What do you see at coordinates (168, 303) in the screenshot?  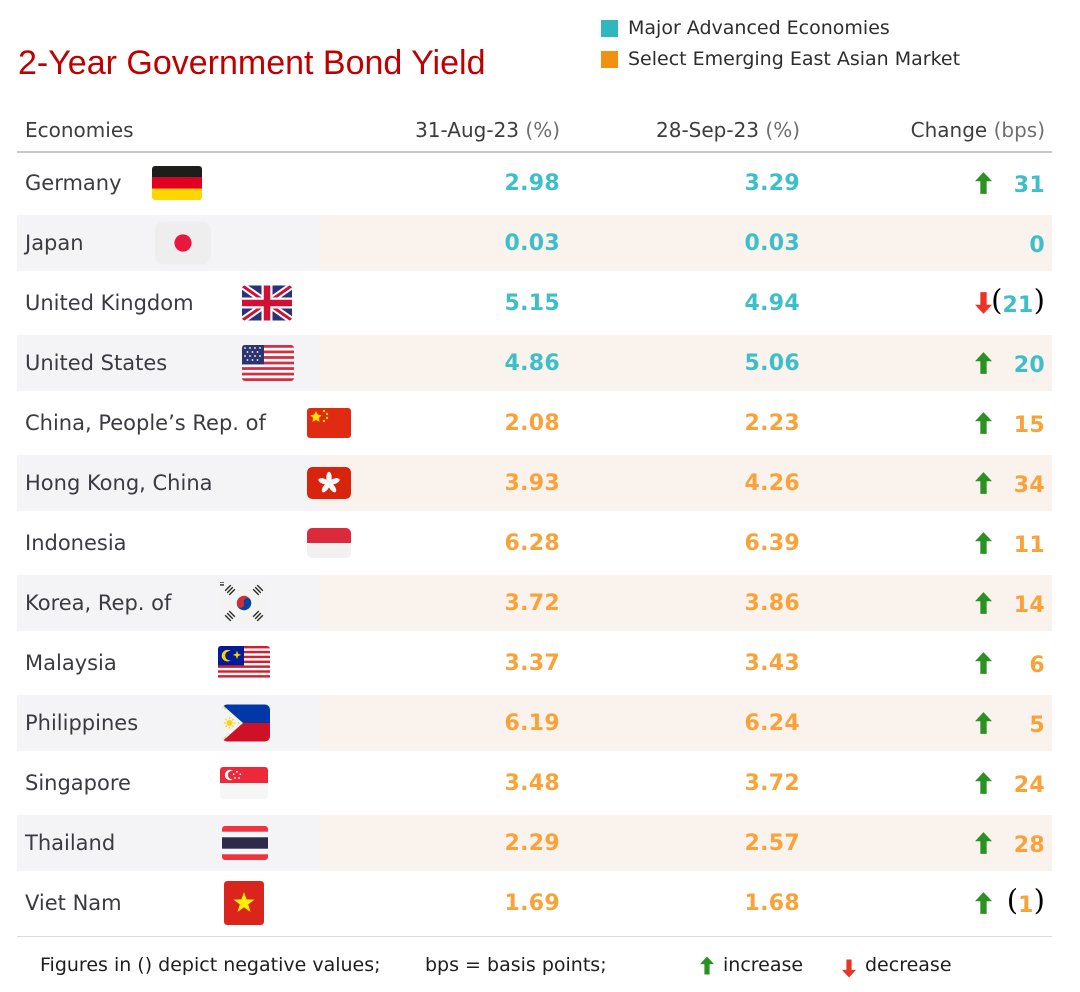 I see `economy-cell: United Kingdom` at bounding box center [168, 303].